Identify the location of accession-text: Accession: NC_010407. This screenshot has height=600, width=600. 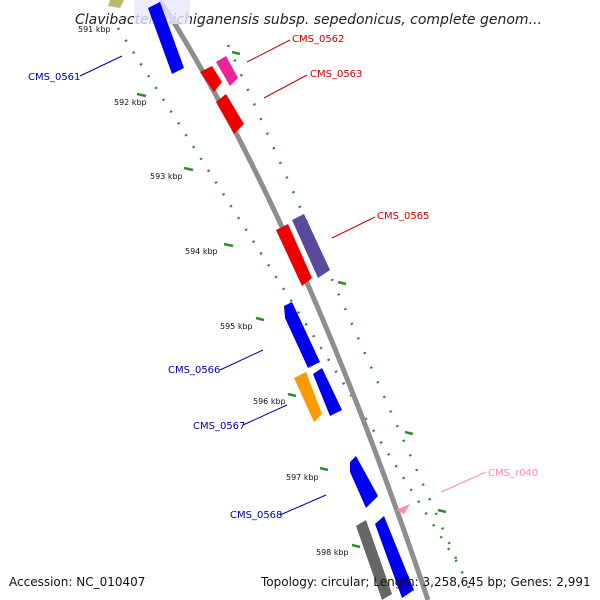
(77, 582).